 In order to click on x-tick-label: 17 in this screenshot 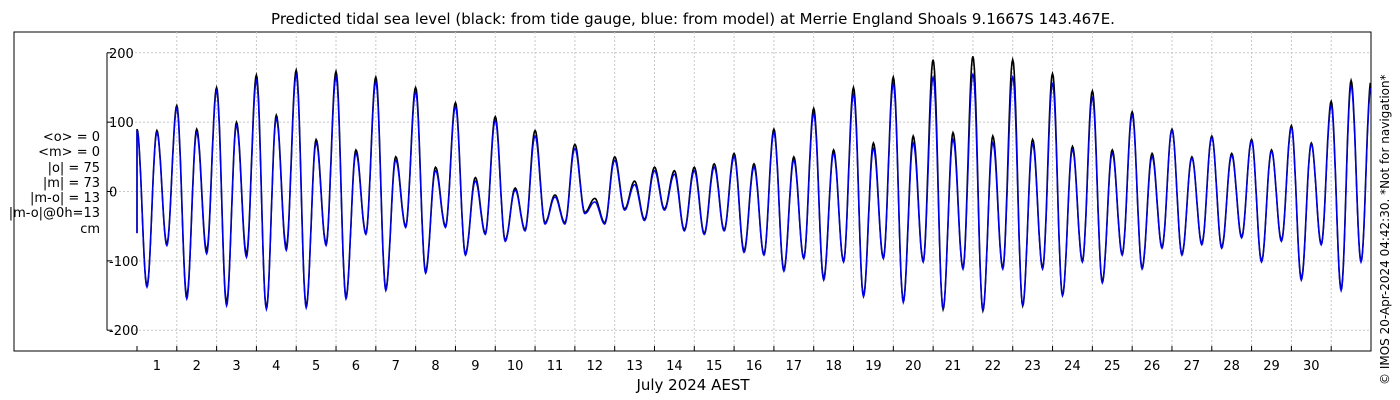, I will do `click(794, 366)`.